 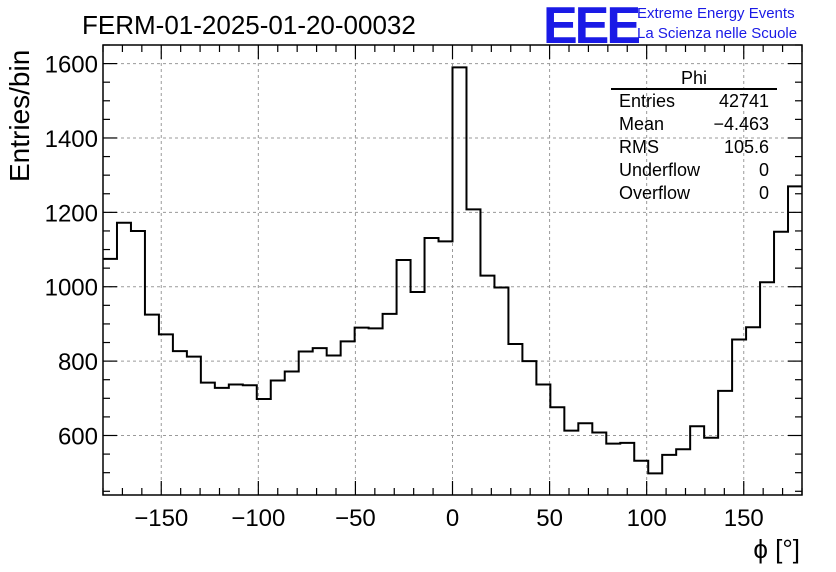 I want to click on y-tick-label: 1000, so click(x=71, y=288).